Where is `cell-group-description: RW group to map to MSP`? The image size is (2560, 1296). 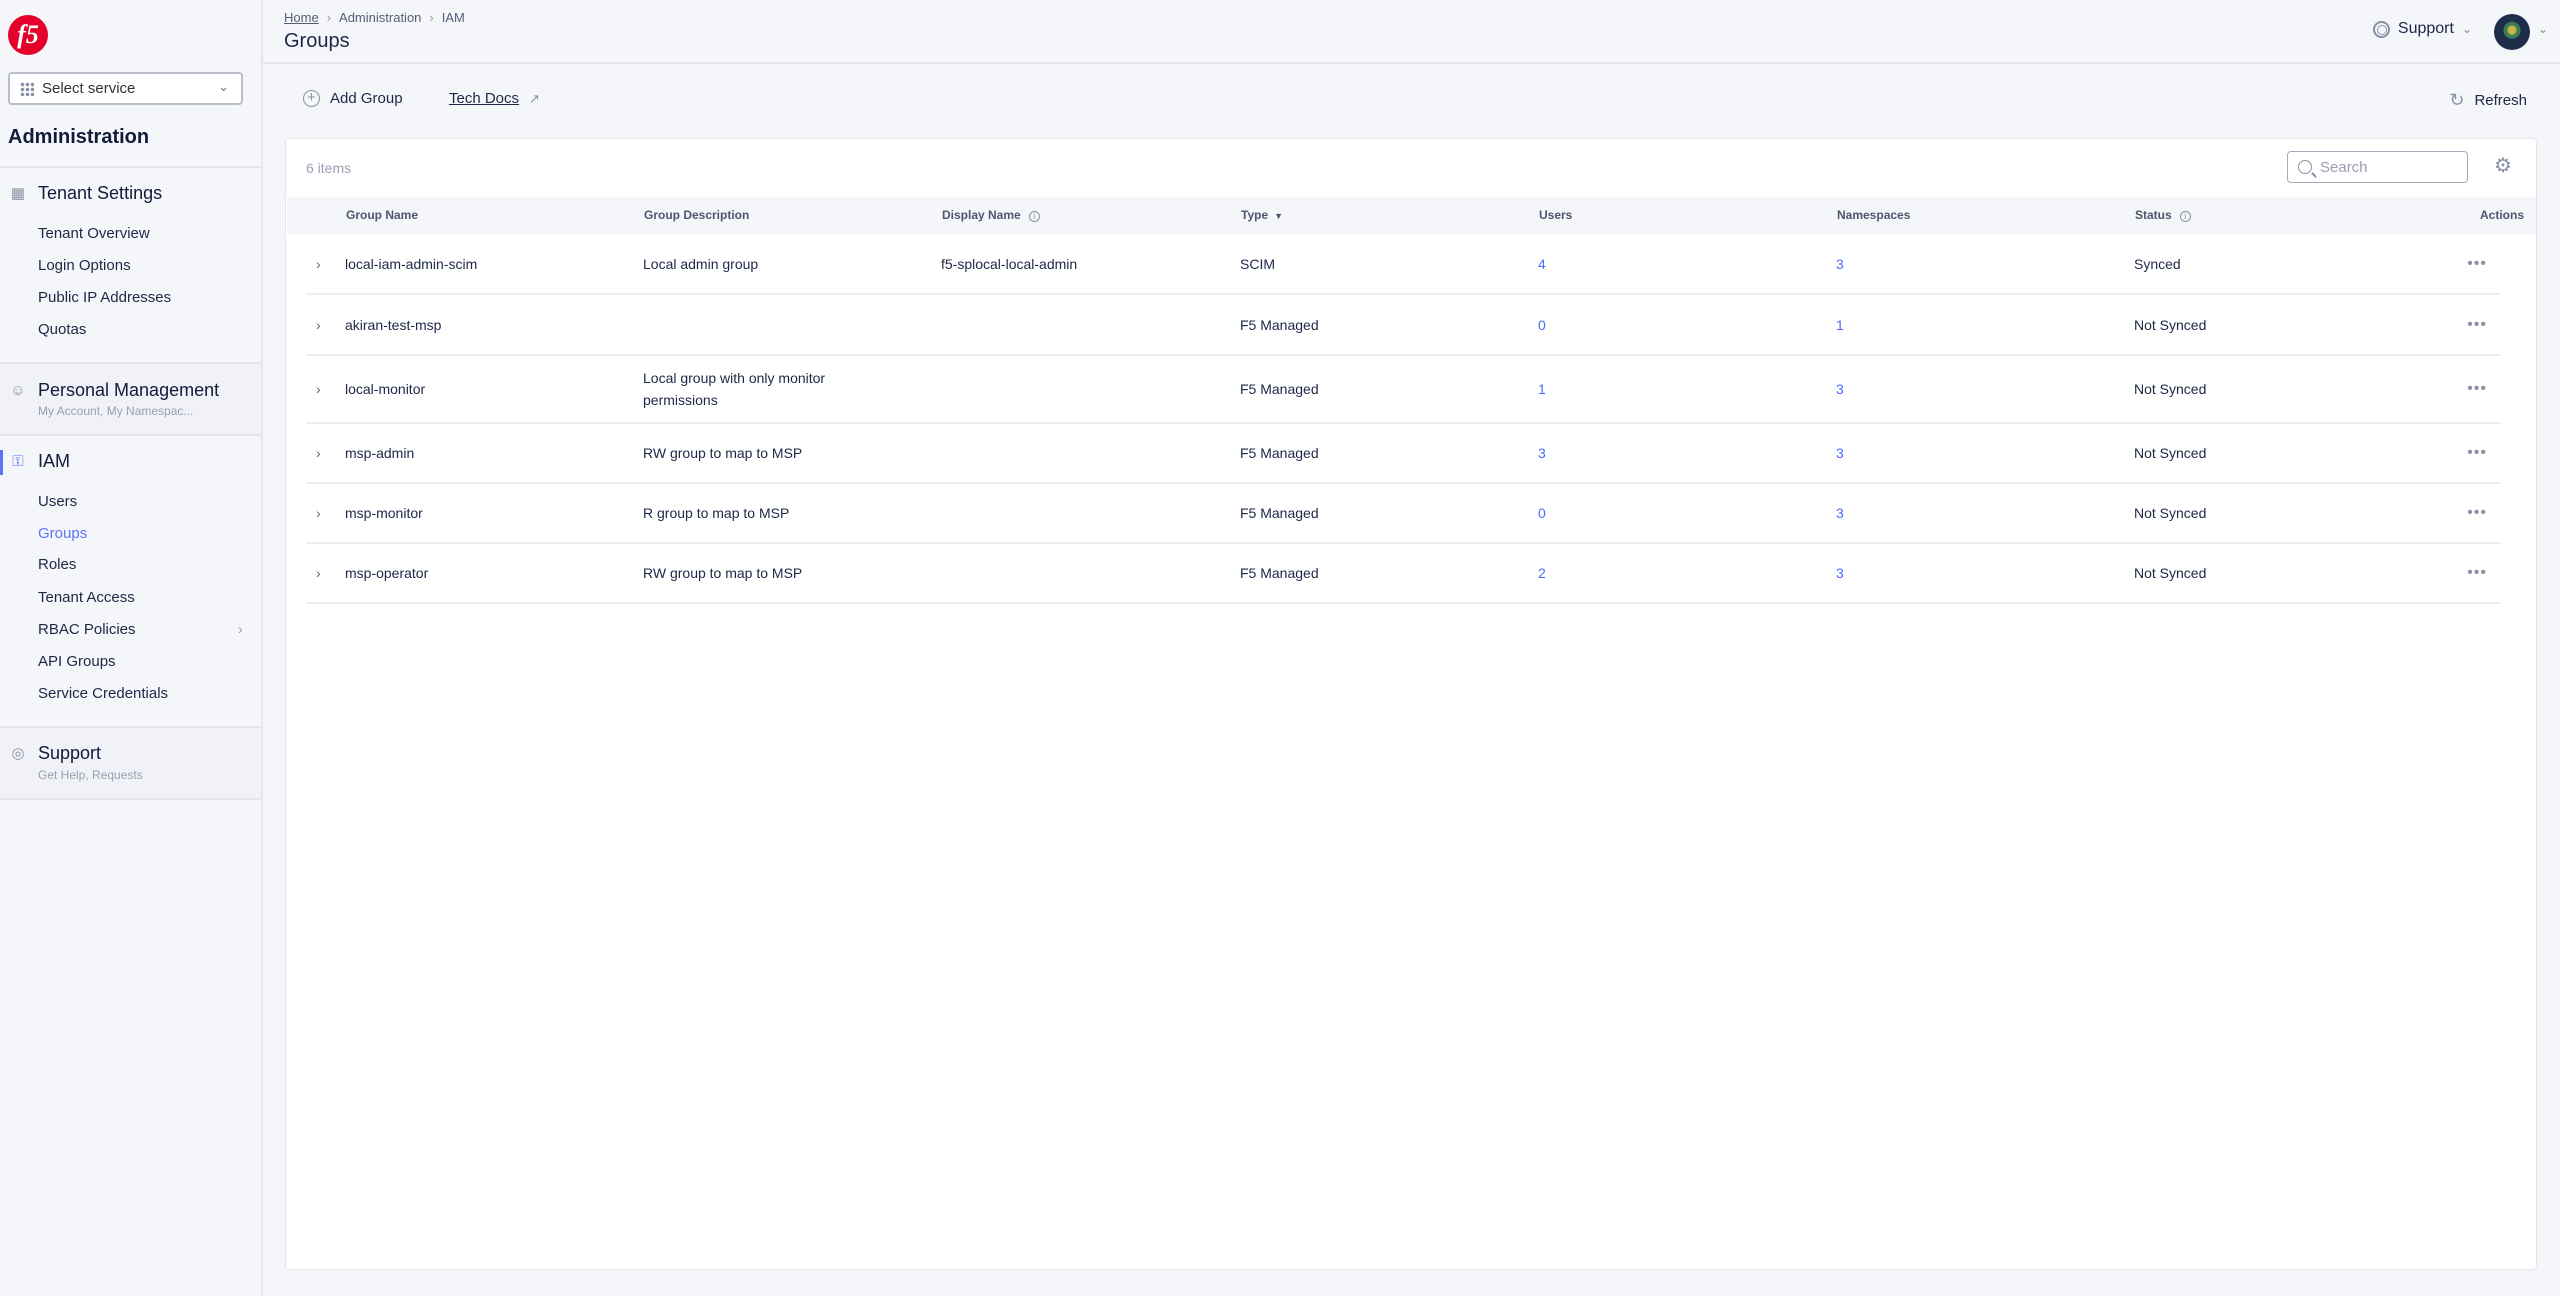
cell-group-description: RW group to map to MSP is located at coordinates (723, 453).